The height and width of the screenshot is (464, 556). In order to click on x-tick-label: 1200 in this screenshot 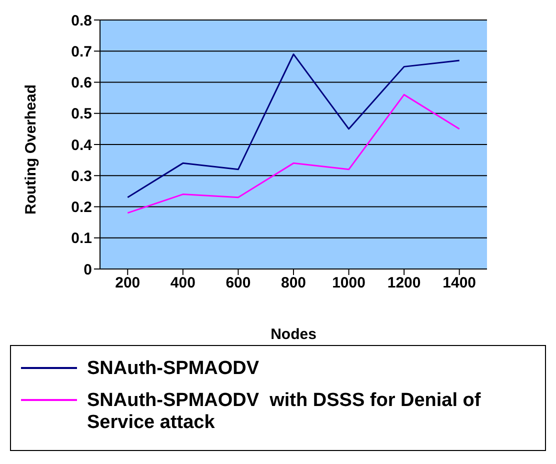, I will do `click(404, 283)`.